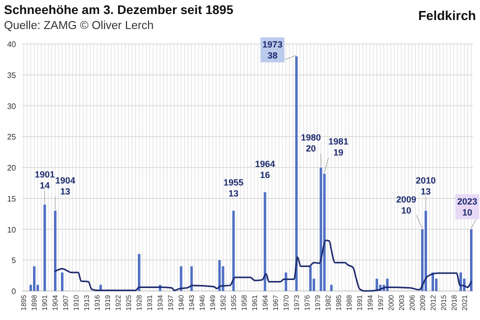 The height and width of the screenshot is (320, 480). Describe the element at coordinates (14, 261) in the screenshot. I see `y-tick-label: 5` at that location.